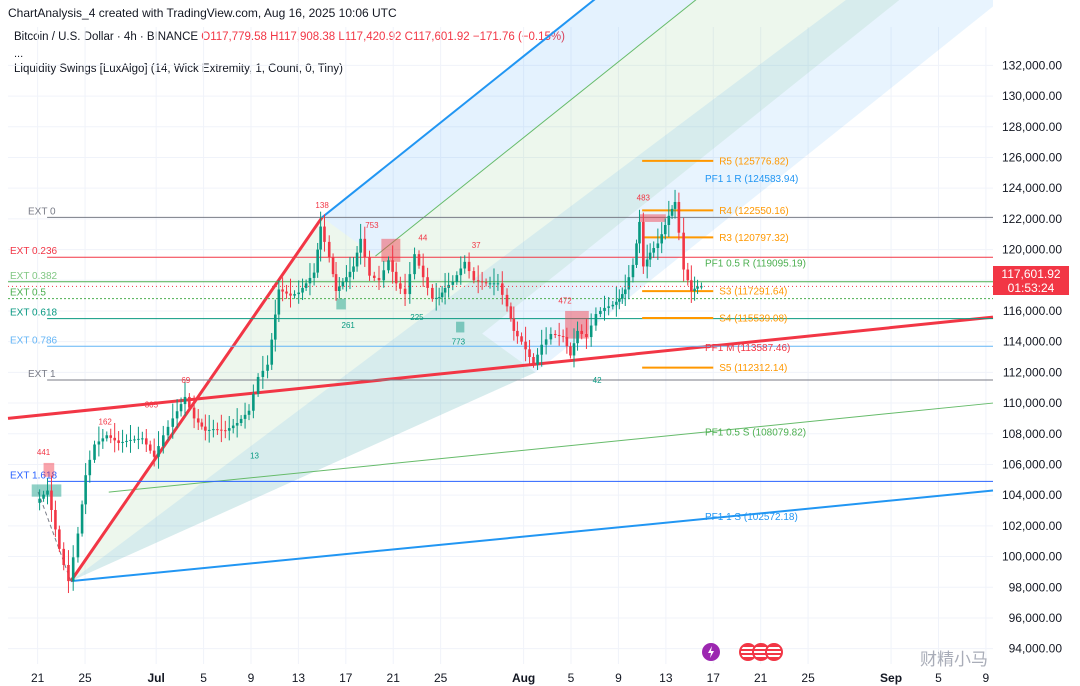  I want to click on pivot-level-label: S5 (112312.14), so click(753, 368).